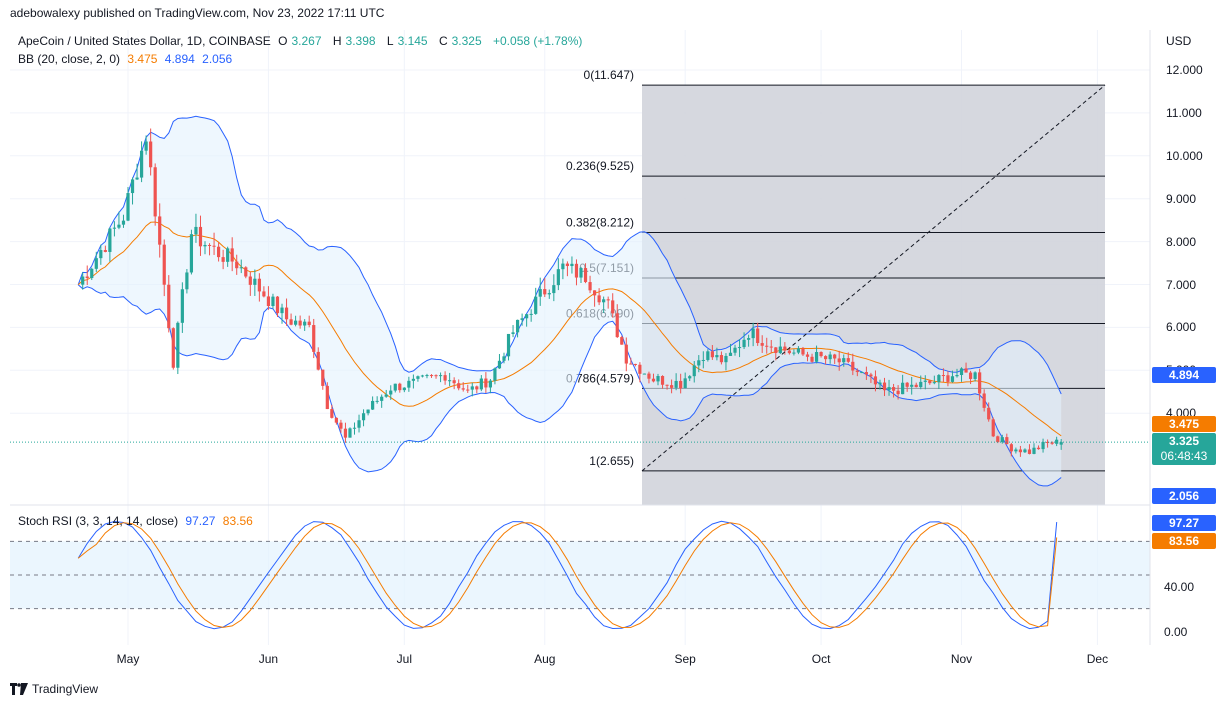 The height and width of the screenshot is (707, 1232). I want to click on stoch-k-line, so click(567, 575).